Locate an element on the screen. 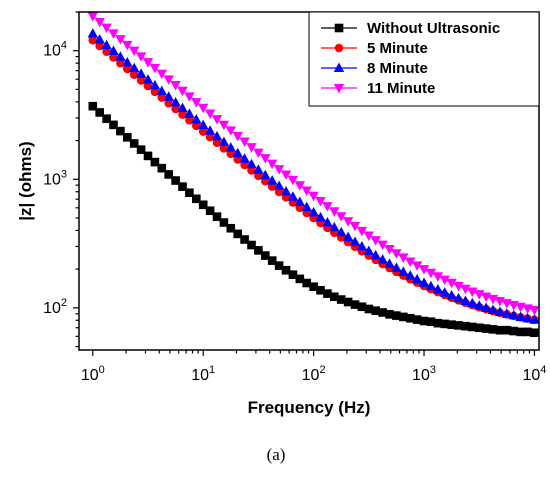 This screenshot has height=477, width=550. x-tick-label: 10⁴ is located at coordinates (534, 374).